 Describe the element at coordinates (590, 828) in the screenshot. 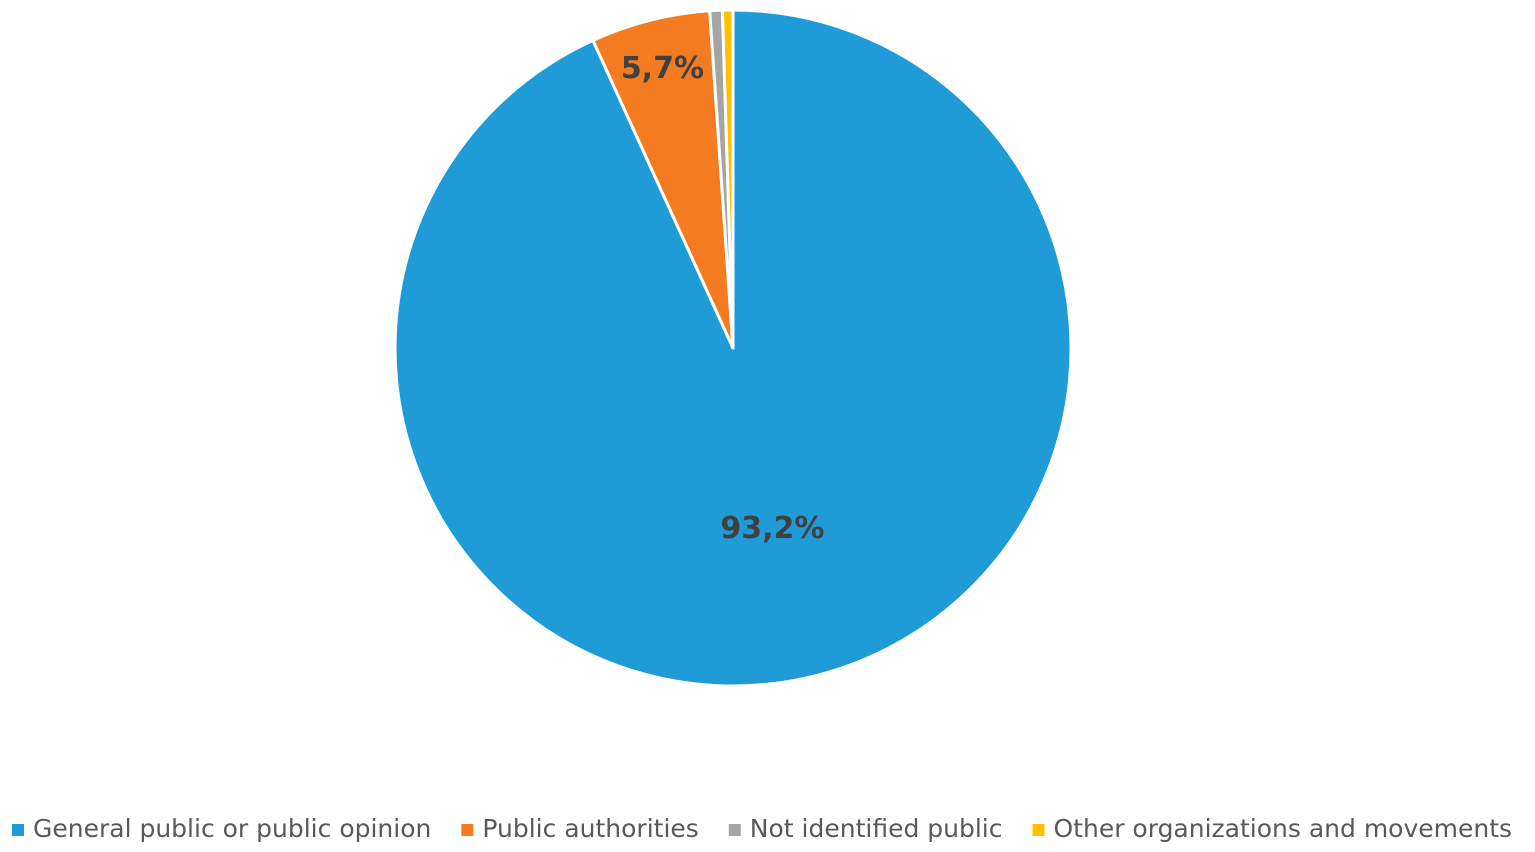

I see `legend-text: Public authorities` at that location.